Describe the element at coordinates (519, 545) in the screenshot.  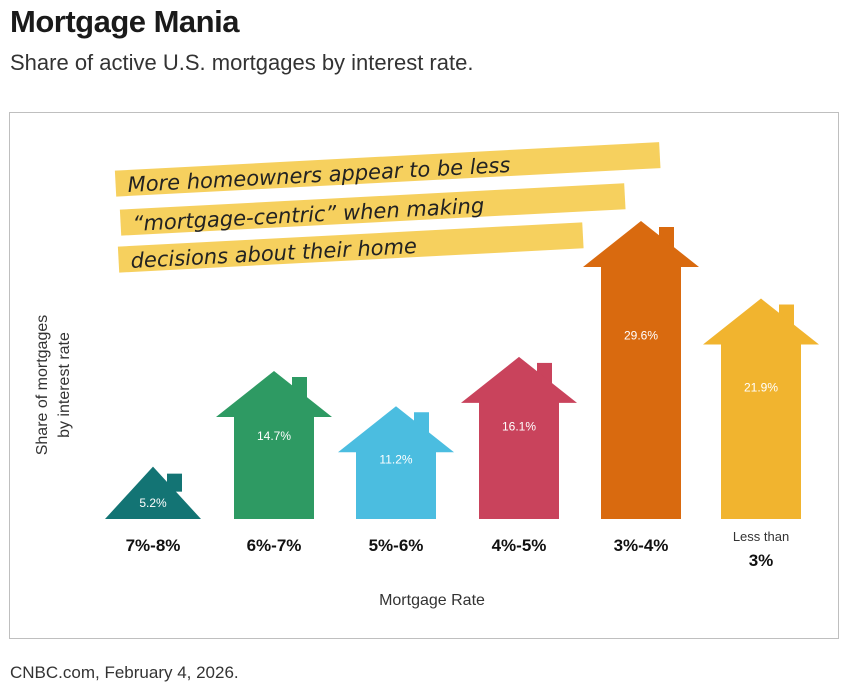
I see `x-tick-label: 4%-5%` at that location.